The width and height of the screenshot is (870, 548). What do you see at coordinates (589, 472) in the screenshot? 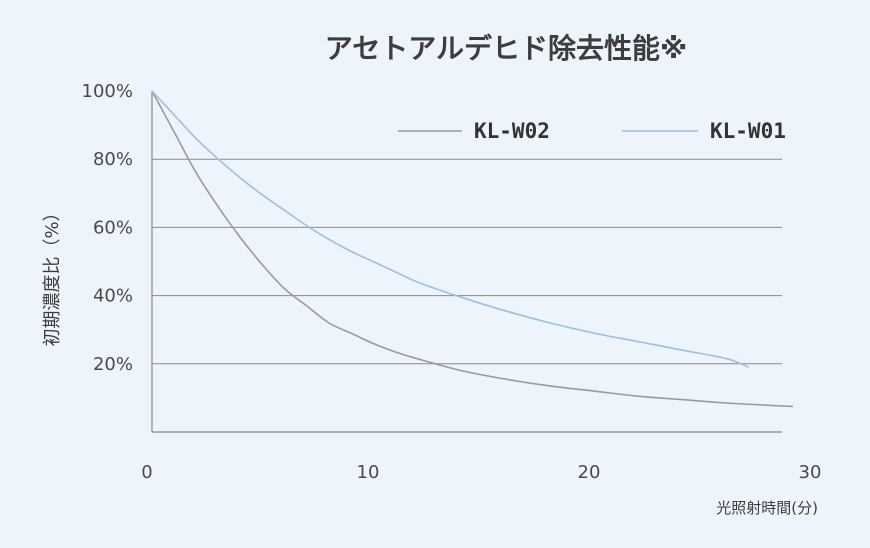
I see `x-tick-label: 20` at bounding box center [589, 472].